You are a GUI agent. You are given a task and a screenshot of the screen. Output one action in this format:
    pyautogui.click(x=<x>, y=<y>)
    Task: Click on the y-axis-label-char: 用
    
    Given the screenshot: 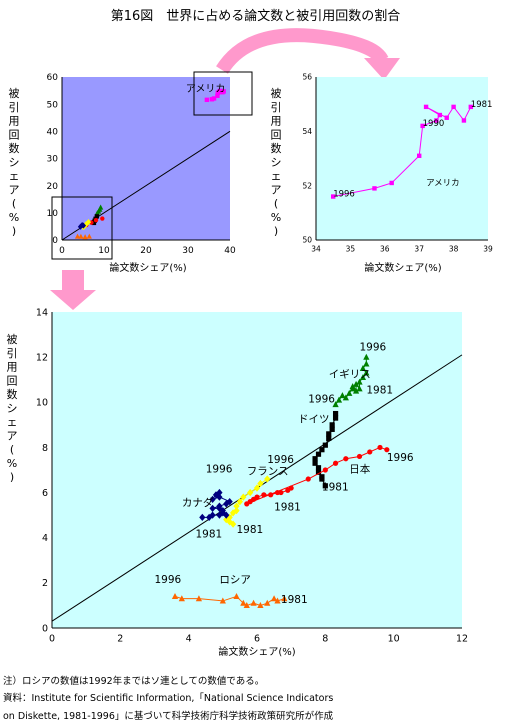 What is the action you would take?
    pyautogui.click(x=276, y=121)
    